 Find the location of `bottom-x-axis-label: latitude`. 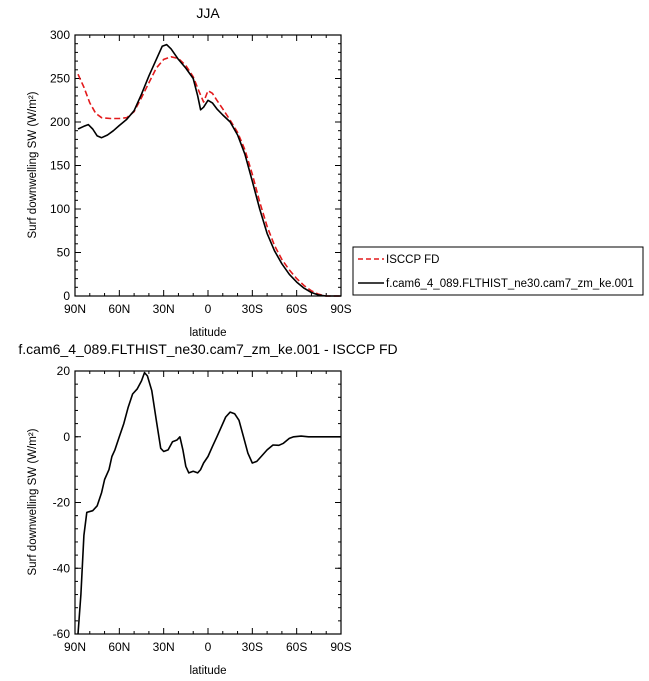

bottom-x-axis-label: latitude is located at coordinates (207, 671).